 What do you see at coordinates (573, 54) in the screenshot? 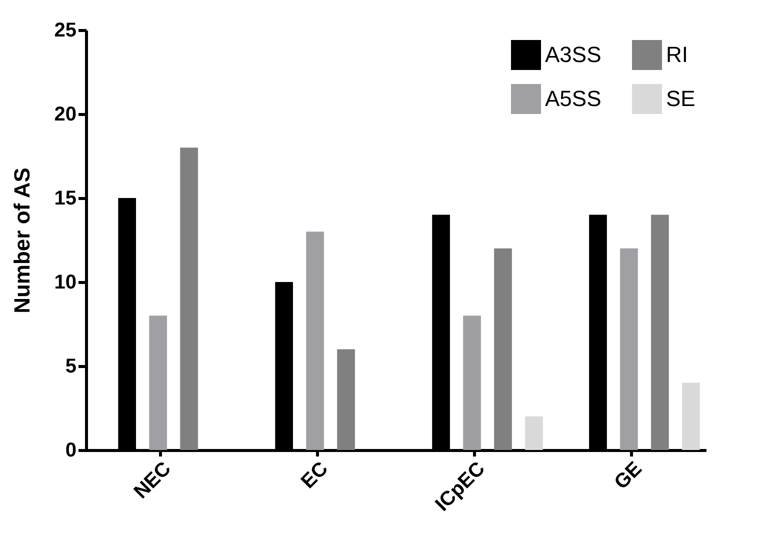
I see `legend-label: A3SS` at bounding box center [573, 54].